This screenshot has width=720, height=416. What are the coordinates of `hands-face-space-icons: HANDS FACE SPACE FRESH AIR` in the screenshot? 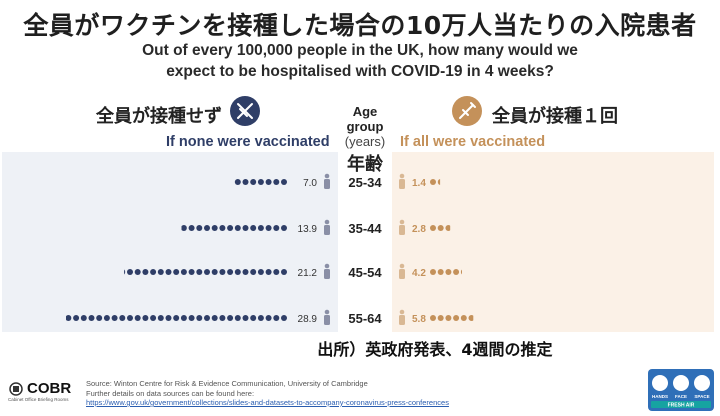 It's located at (681, 392).